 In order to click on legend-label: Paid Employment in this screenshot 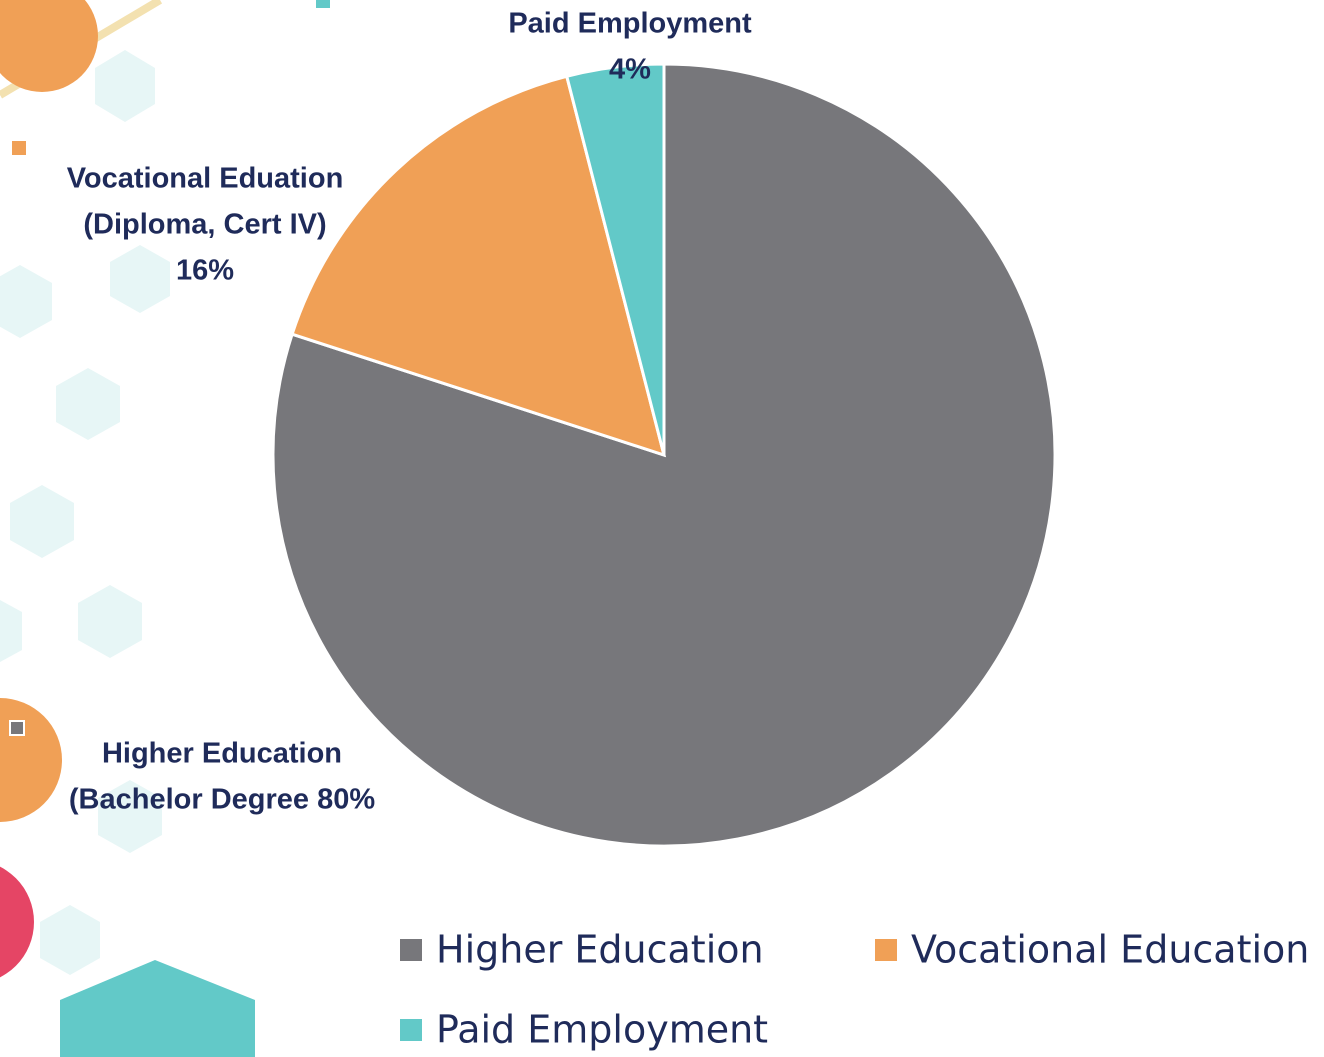, I will do `click(602, 1030)`.